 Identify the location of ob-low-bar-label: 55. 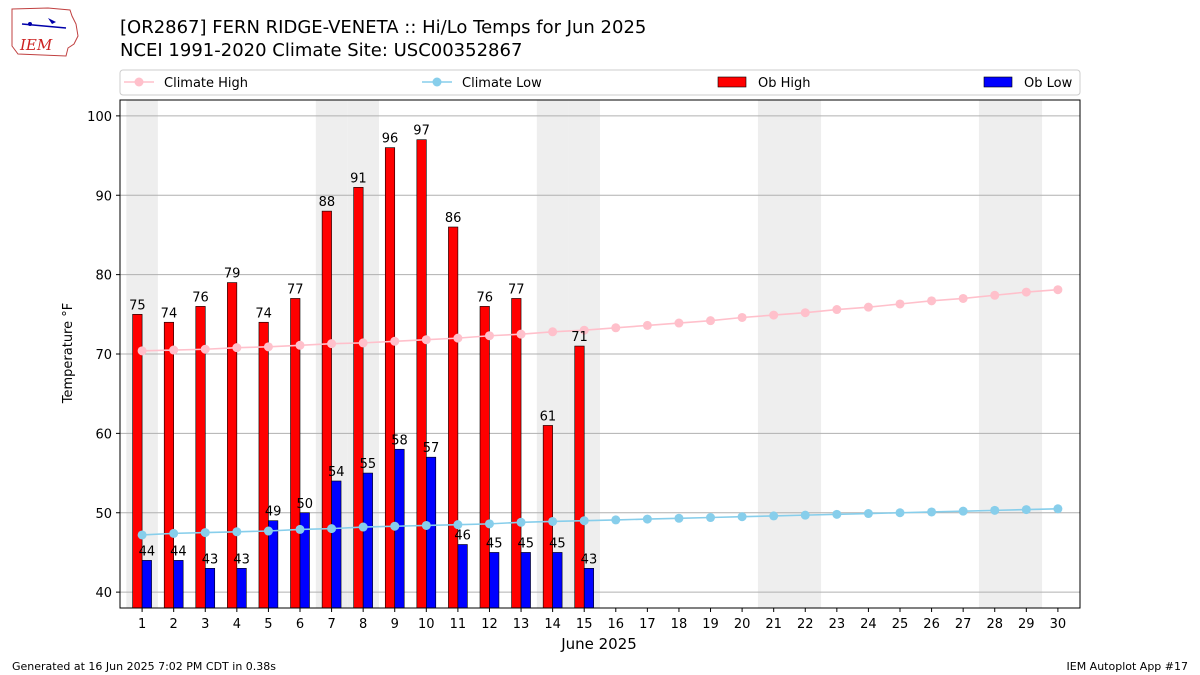
(368, 464).